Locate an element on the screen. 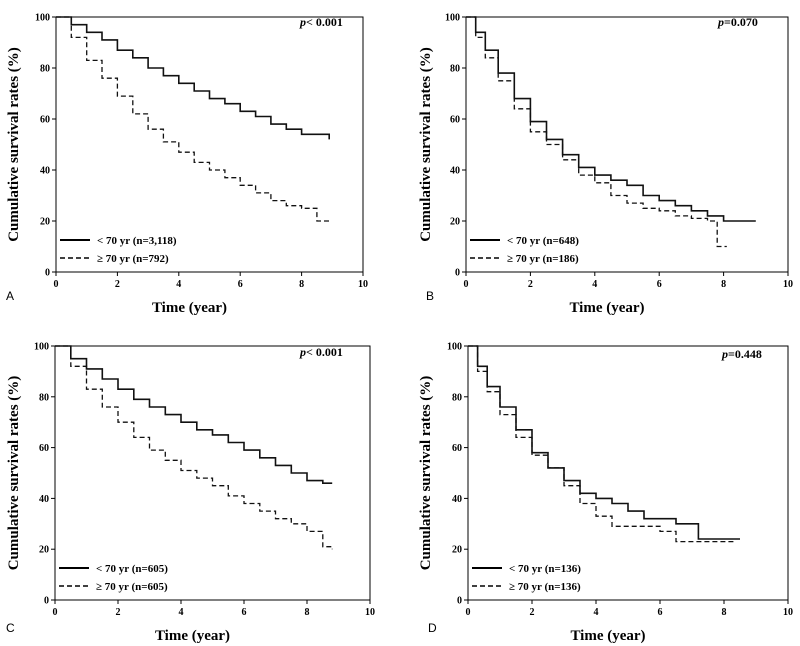  panel-a-xtick-label: 0 is located at coordinates (56, 284).